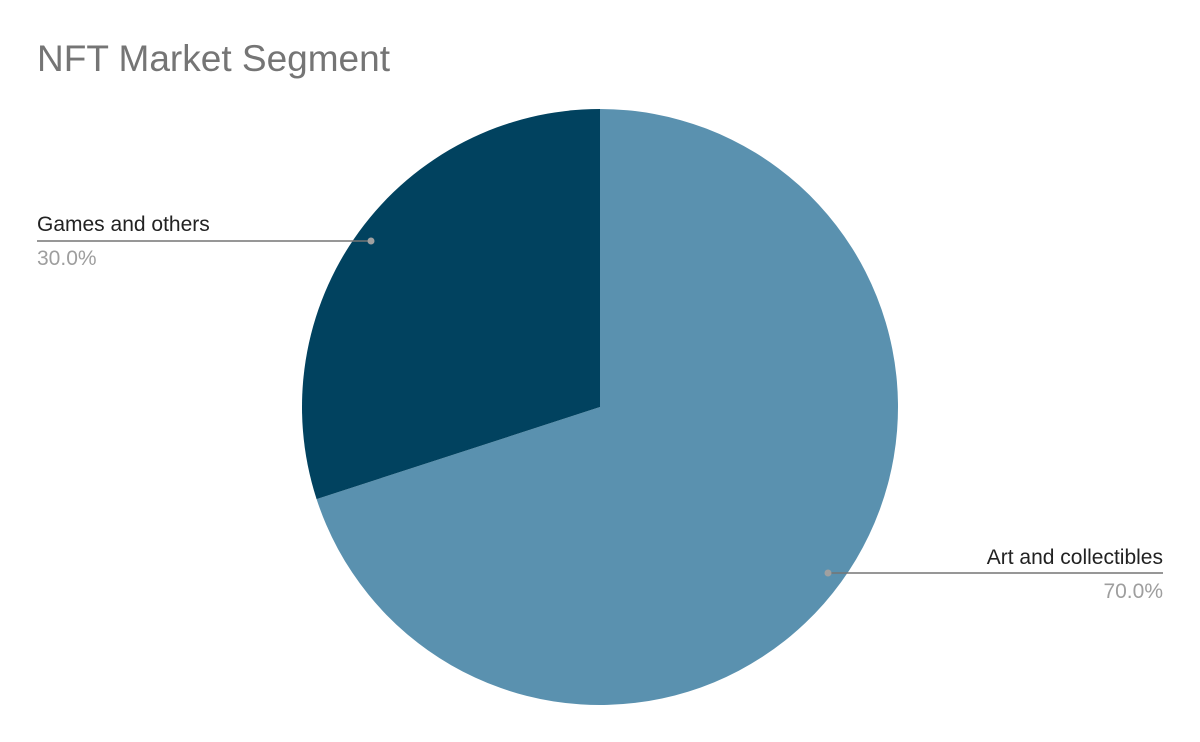 The image size is (1200, 742). Describe the element at coordinates (213, 58) in the screenshot. I see `chart-title: NFT Market Segment` at that location.